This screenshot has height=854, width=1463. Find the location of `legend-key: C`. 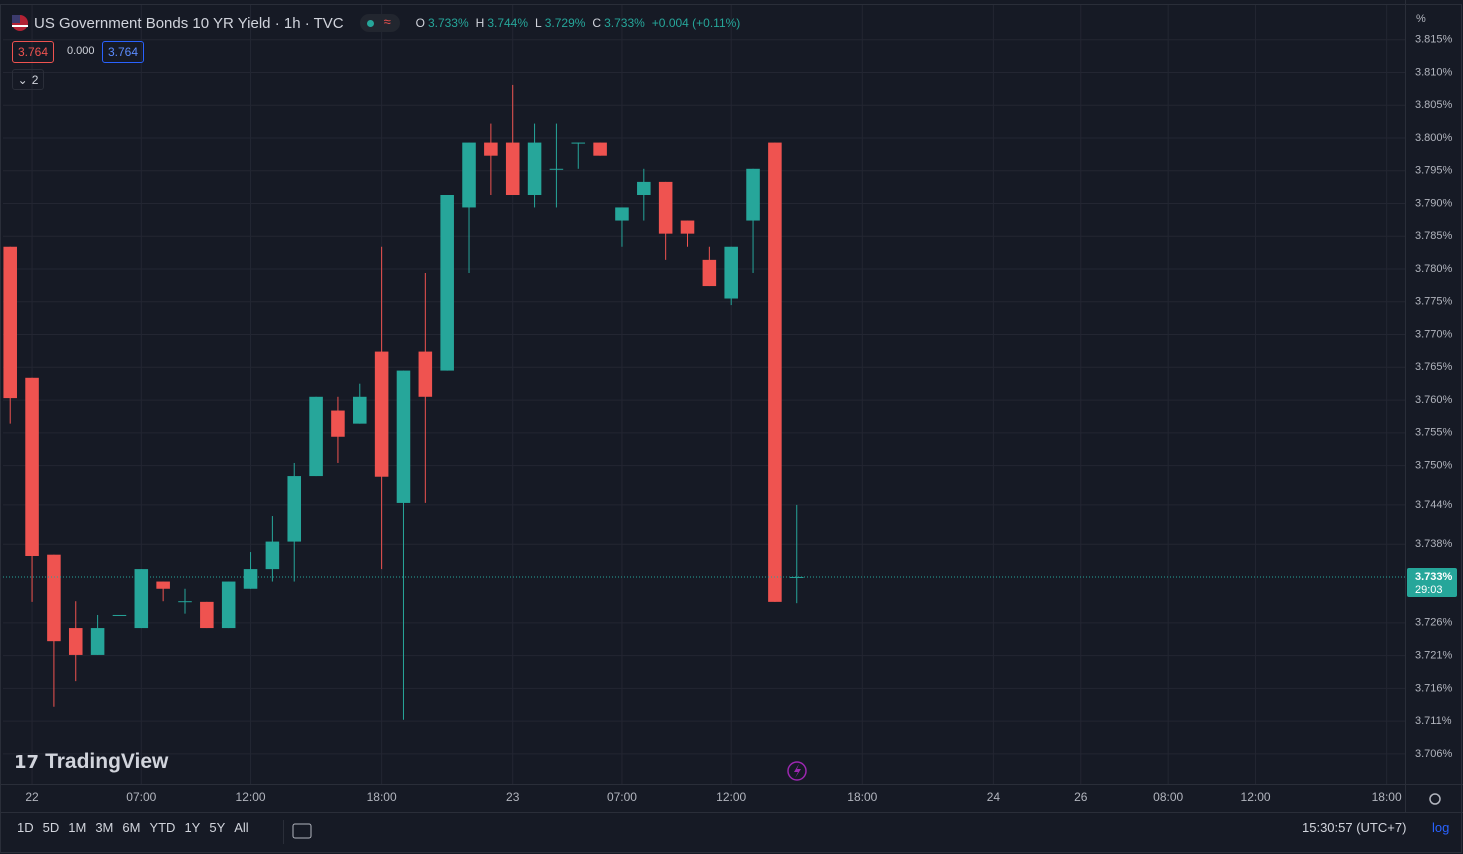

legend-key: C is located at coordinates (597, 23).